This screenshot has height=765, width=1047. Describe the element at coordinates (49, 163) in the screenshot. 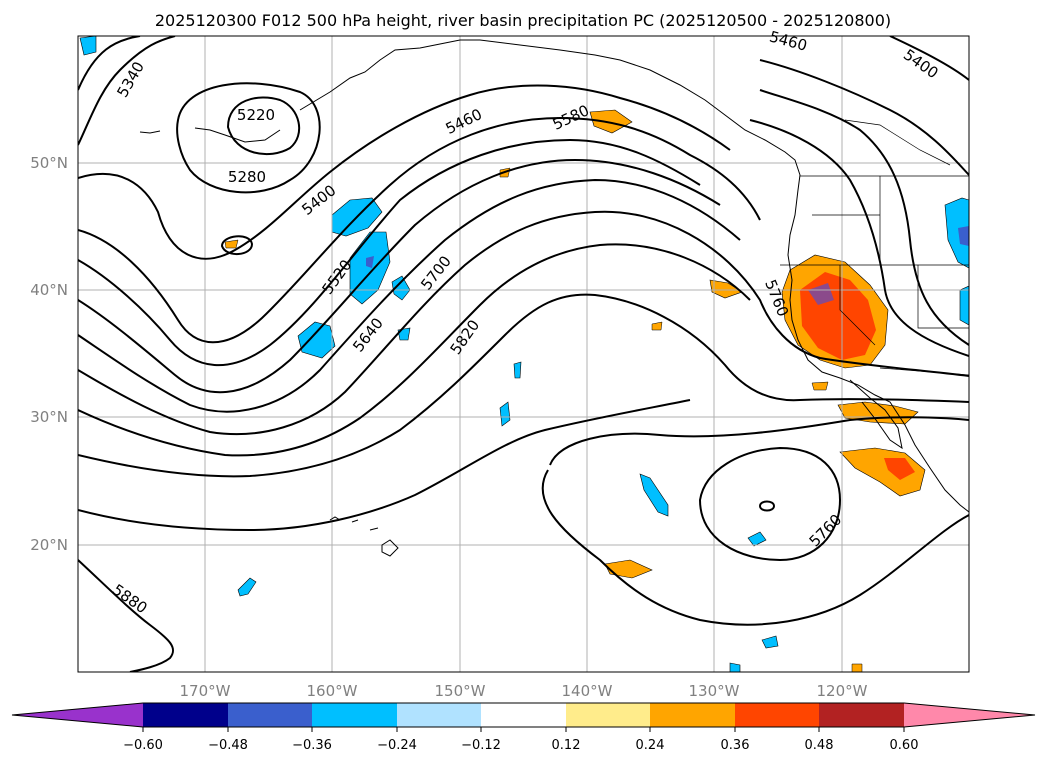

I see `lat-label: 50°N` at that location.